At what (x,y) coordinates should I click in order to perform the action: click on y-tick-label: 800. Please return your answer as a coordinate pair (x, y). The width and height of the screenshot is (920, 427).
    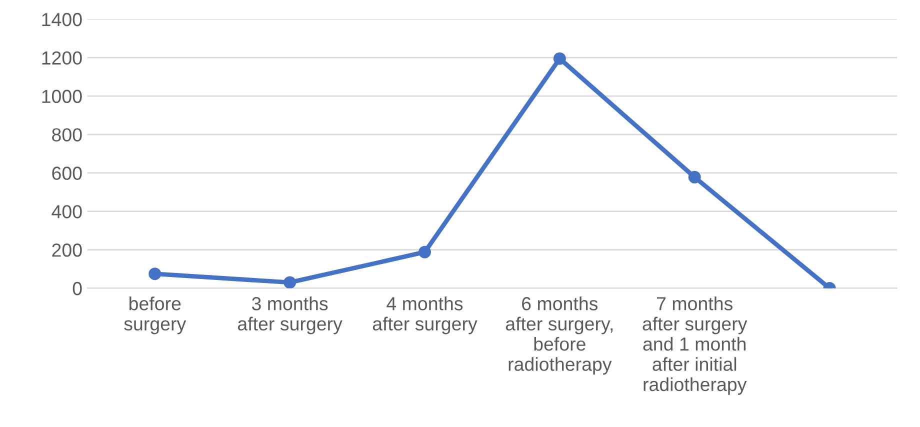
    Looking at the image, I should click on (67, 135).